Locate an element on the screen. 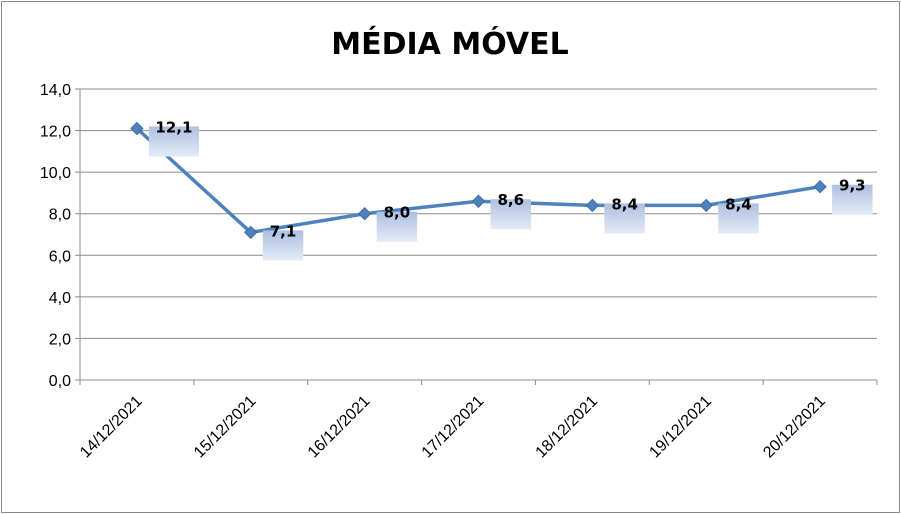 This screenshot has height=514, width=901. x-tick-label: 17/12/2021 is located at coordinates (453, 427).